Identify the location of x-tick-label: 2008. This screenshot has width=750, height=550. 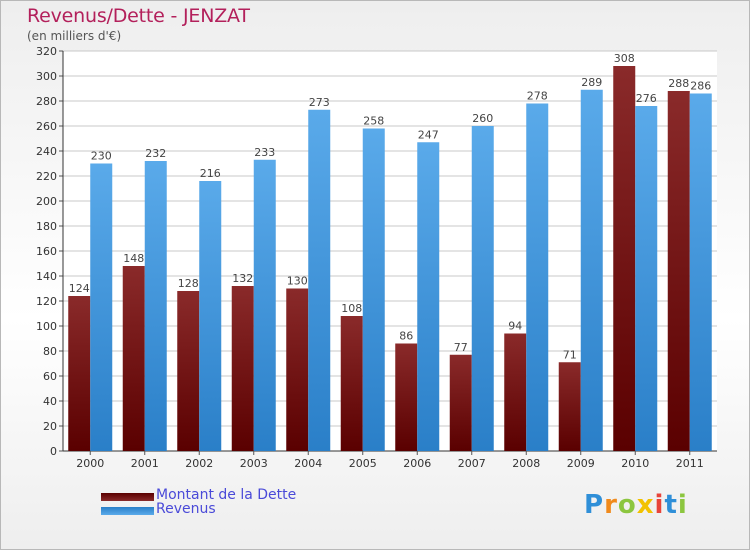
(526, 463).